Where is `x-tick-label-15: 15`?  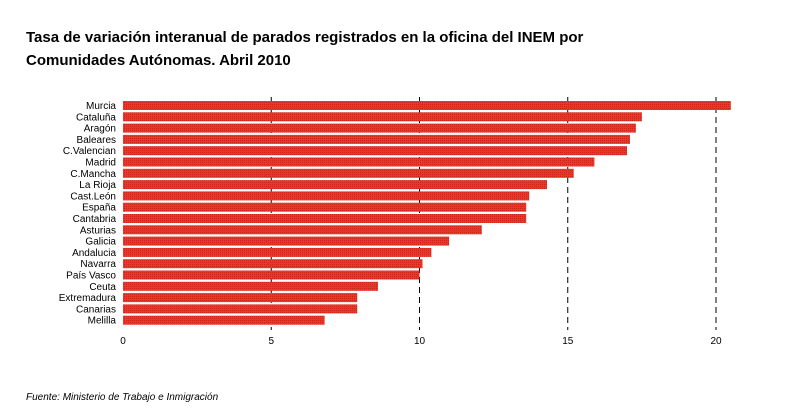 x-tick-label-15: 15 is located at coordinates (568, 341).